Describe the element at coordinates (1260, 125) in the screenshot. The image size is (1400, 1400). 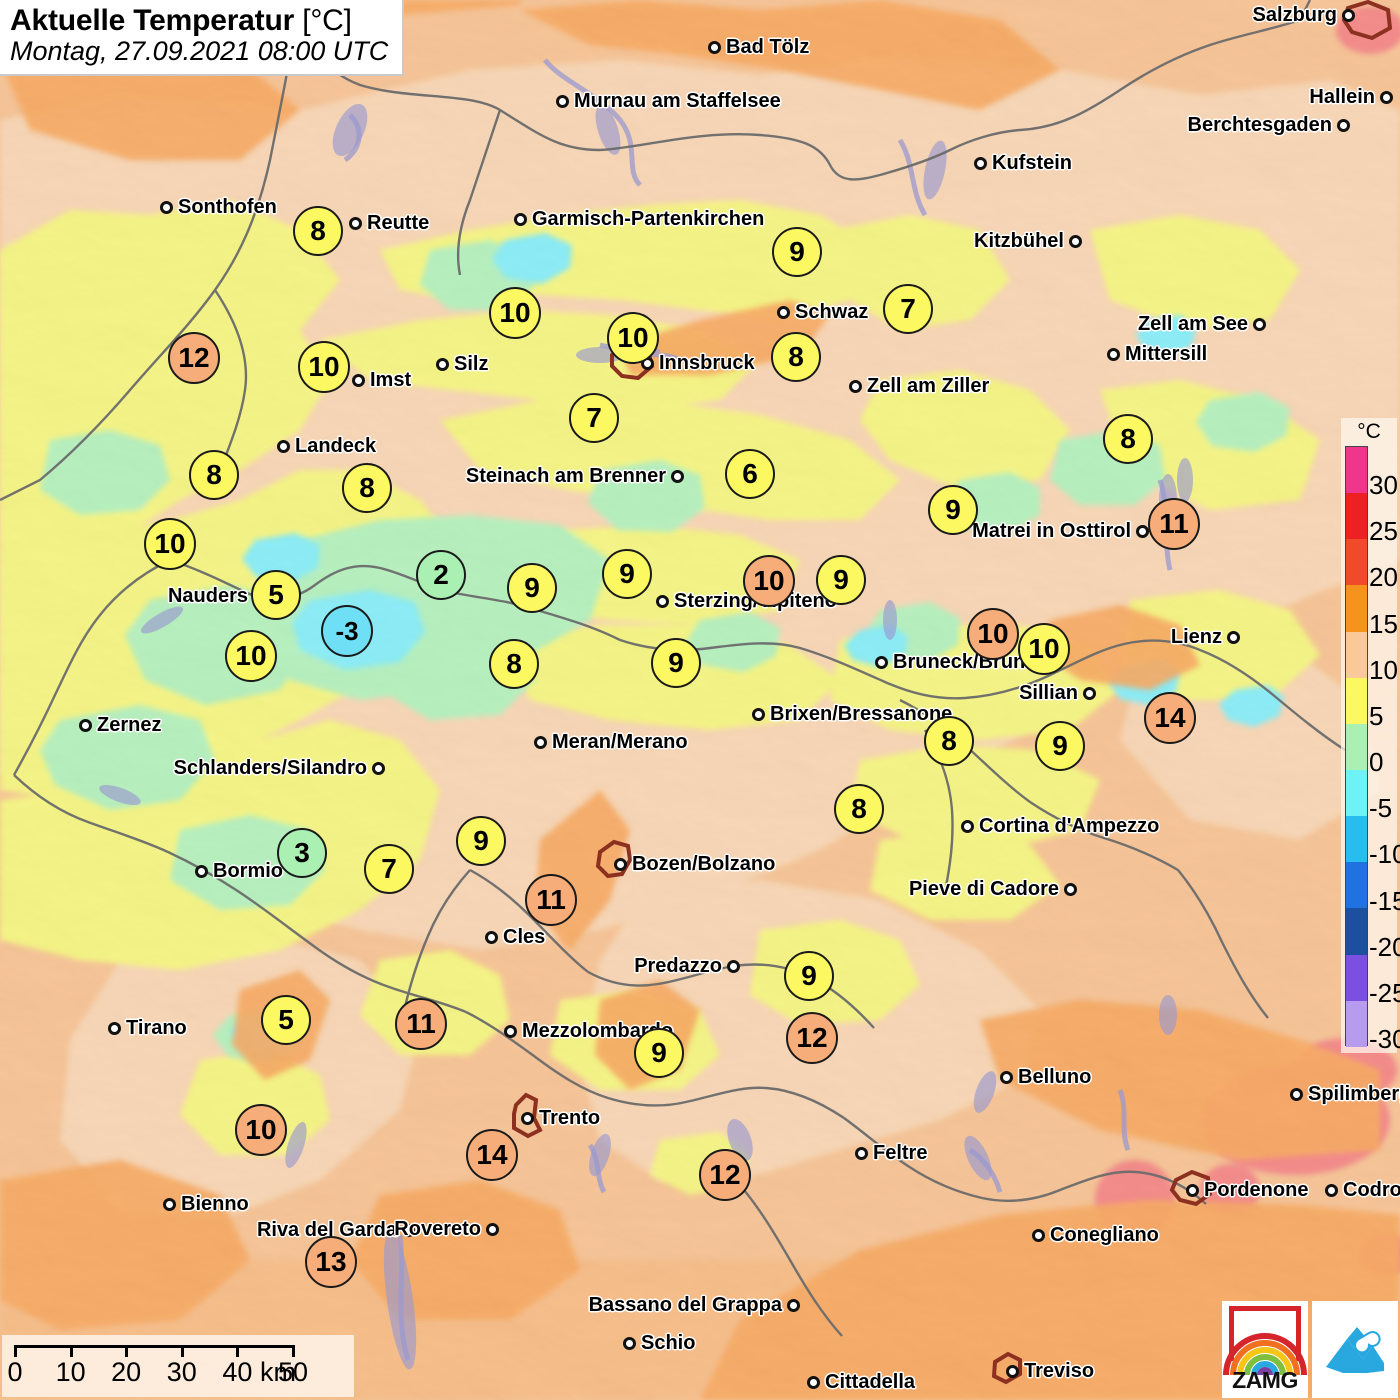
I see `city-label: Berchtesgaden` at that location.